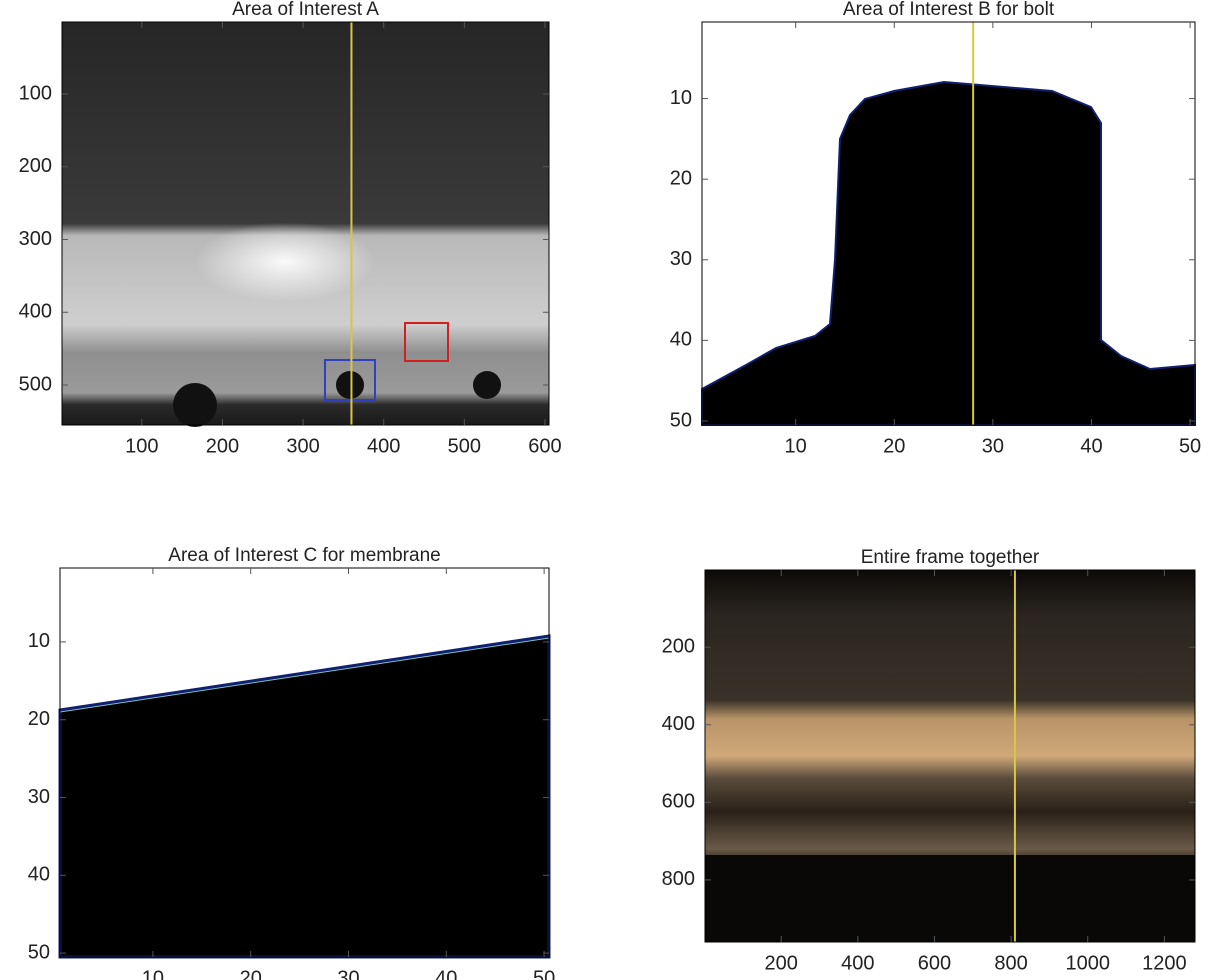 This screenshot has height=980, width=1209. I want to click on y-tick-label: 300, so click(35, 239).